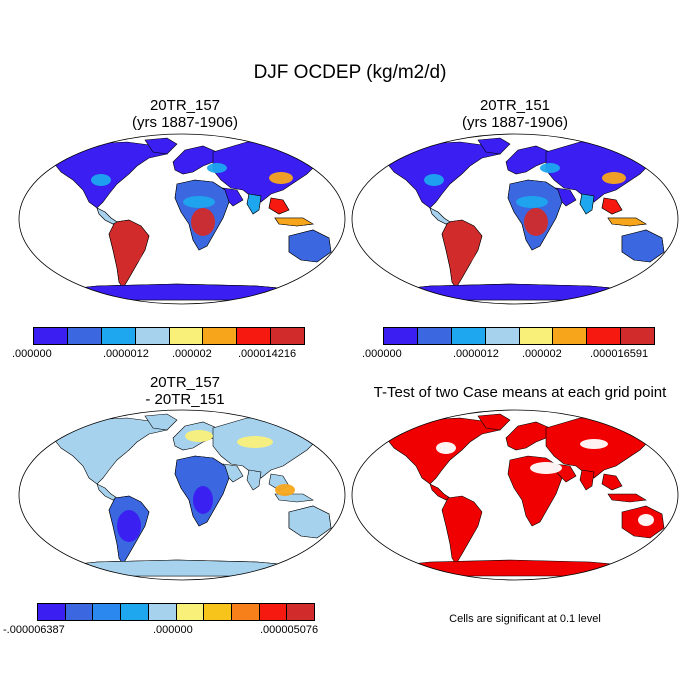  I want to click on colorbar-1-tick-2: .0000012, so click(126, 354).